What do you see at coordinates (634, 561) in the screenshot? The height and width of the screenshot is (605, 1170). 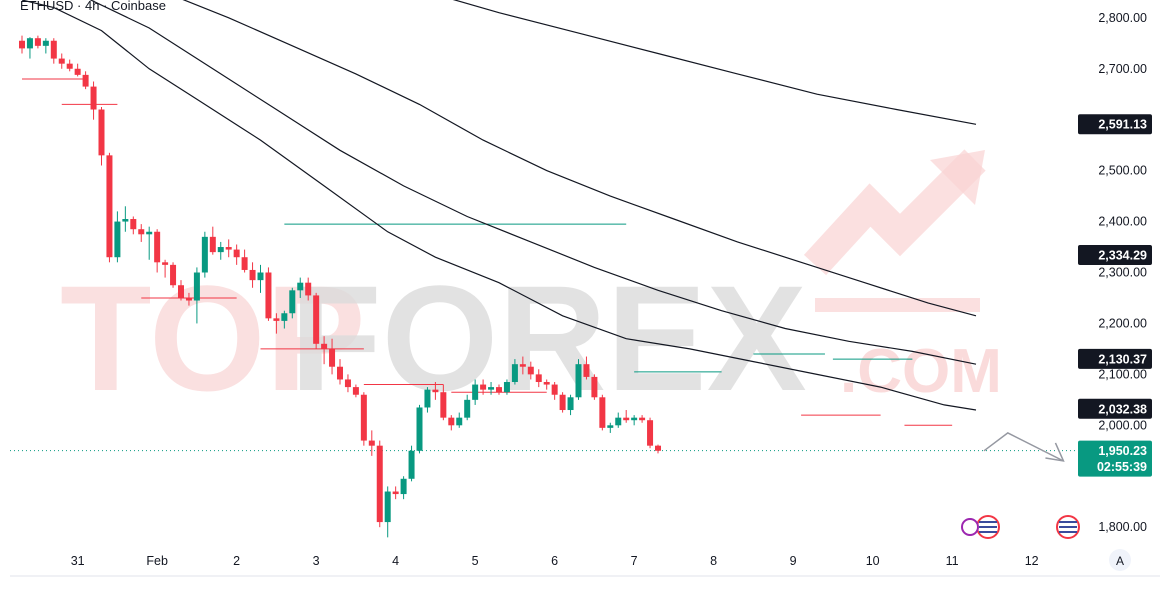 I see `x-tick-label: 7` at bounding box center [634, 561].